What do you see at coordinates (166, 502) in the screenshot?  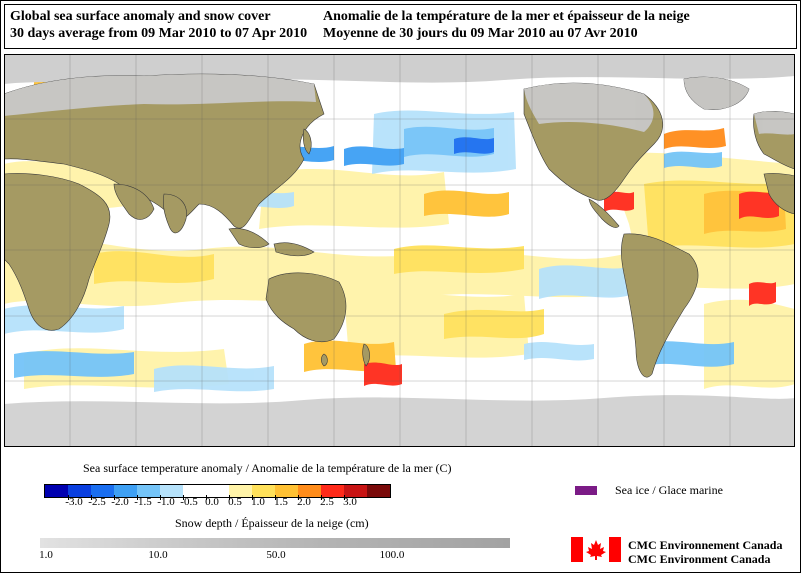 I see `sst-tick-label: -1.0` at bounding box center [166, 502].